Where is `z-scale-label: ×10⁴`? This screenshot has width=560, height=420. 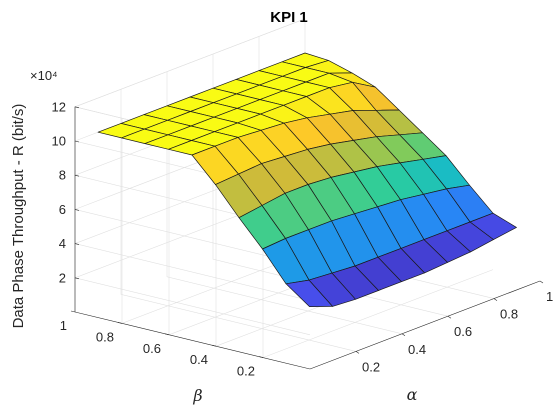 z-scale-label: ×10⁴ is located at coordinates (44, 75).